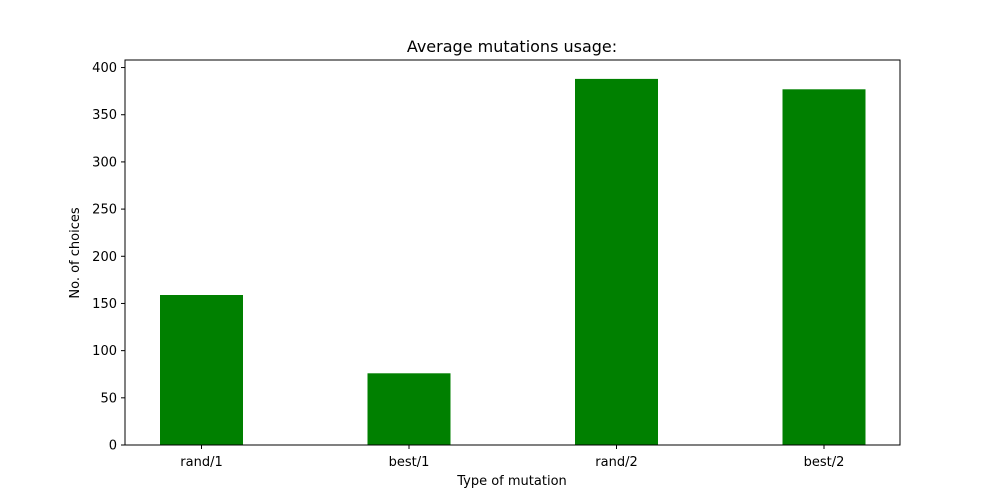 The image size is (1000, 500). Describe the element at coordinates (616, 462) in the screenshot. I see `x-tick-label: rand/2` at that location.